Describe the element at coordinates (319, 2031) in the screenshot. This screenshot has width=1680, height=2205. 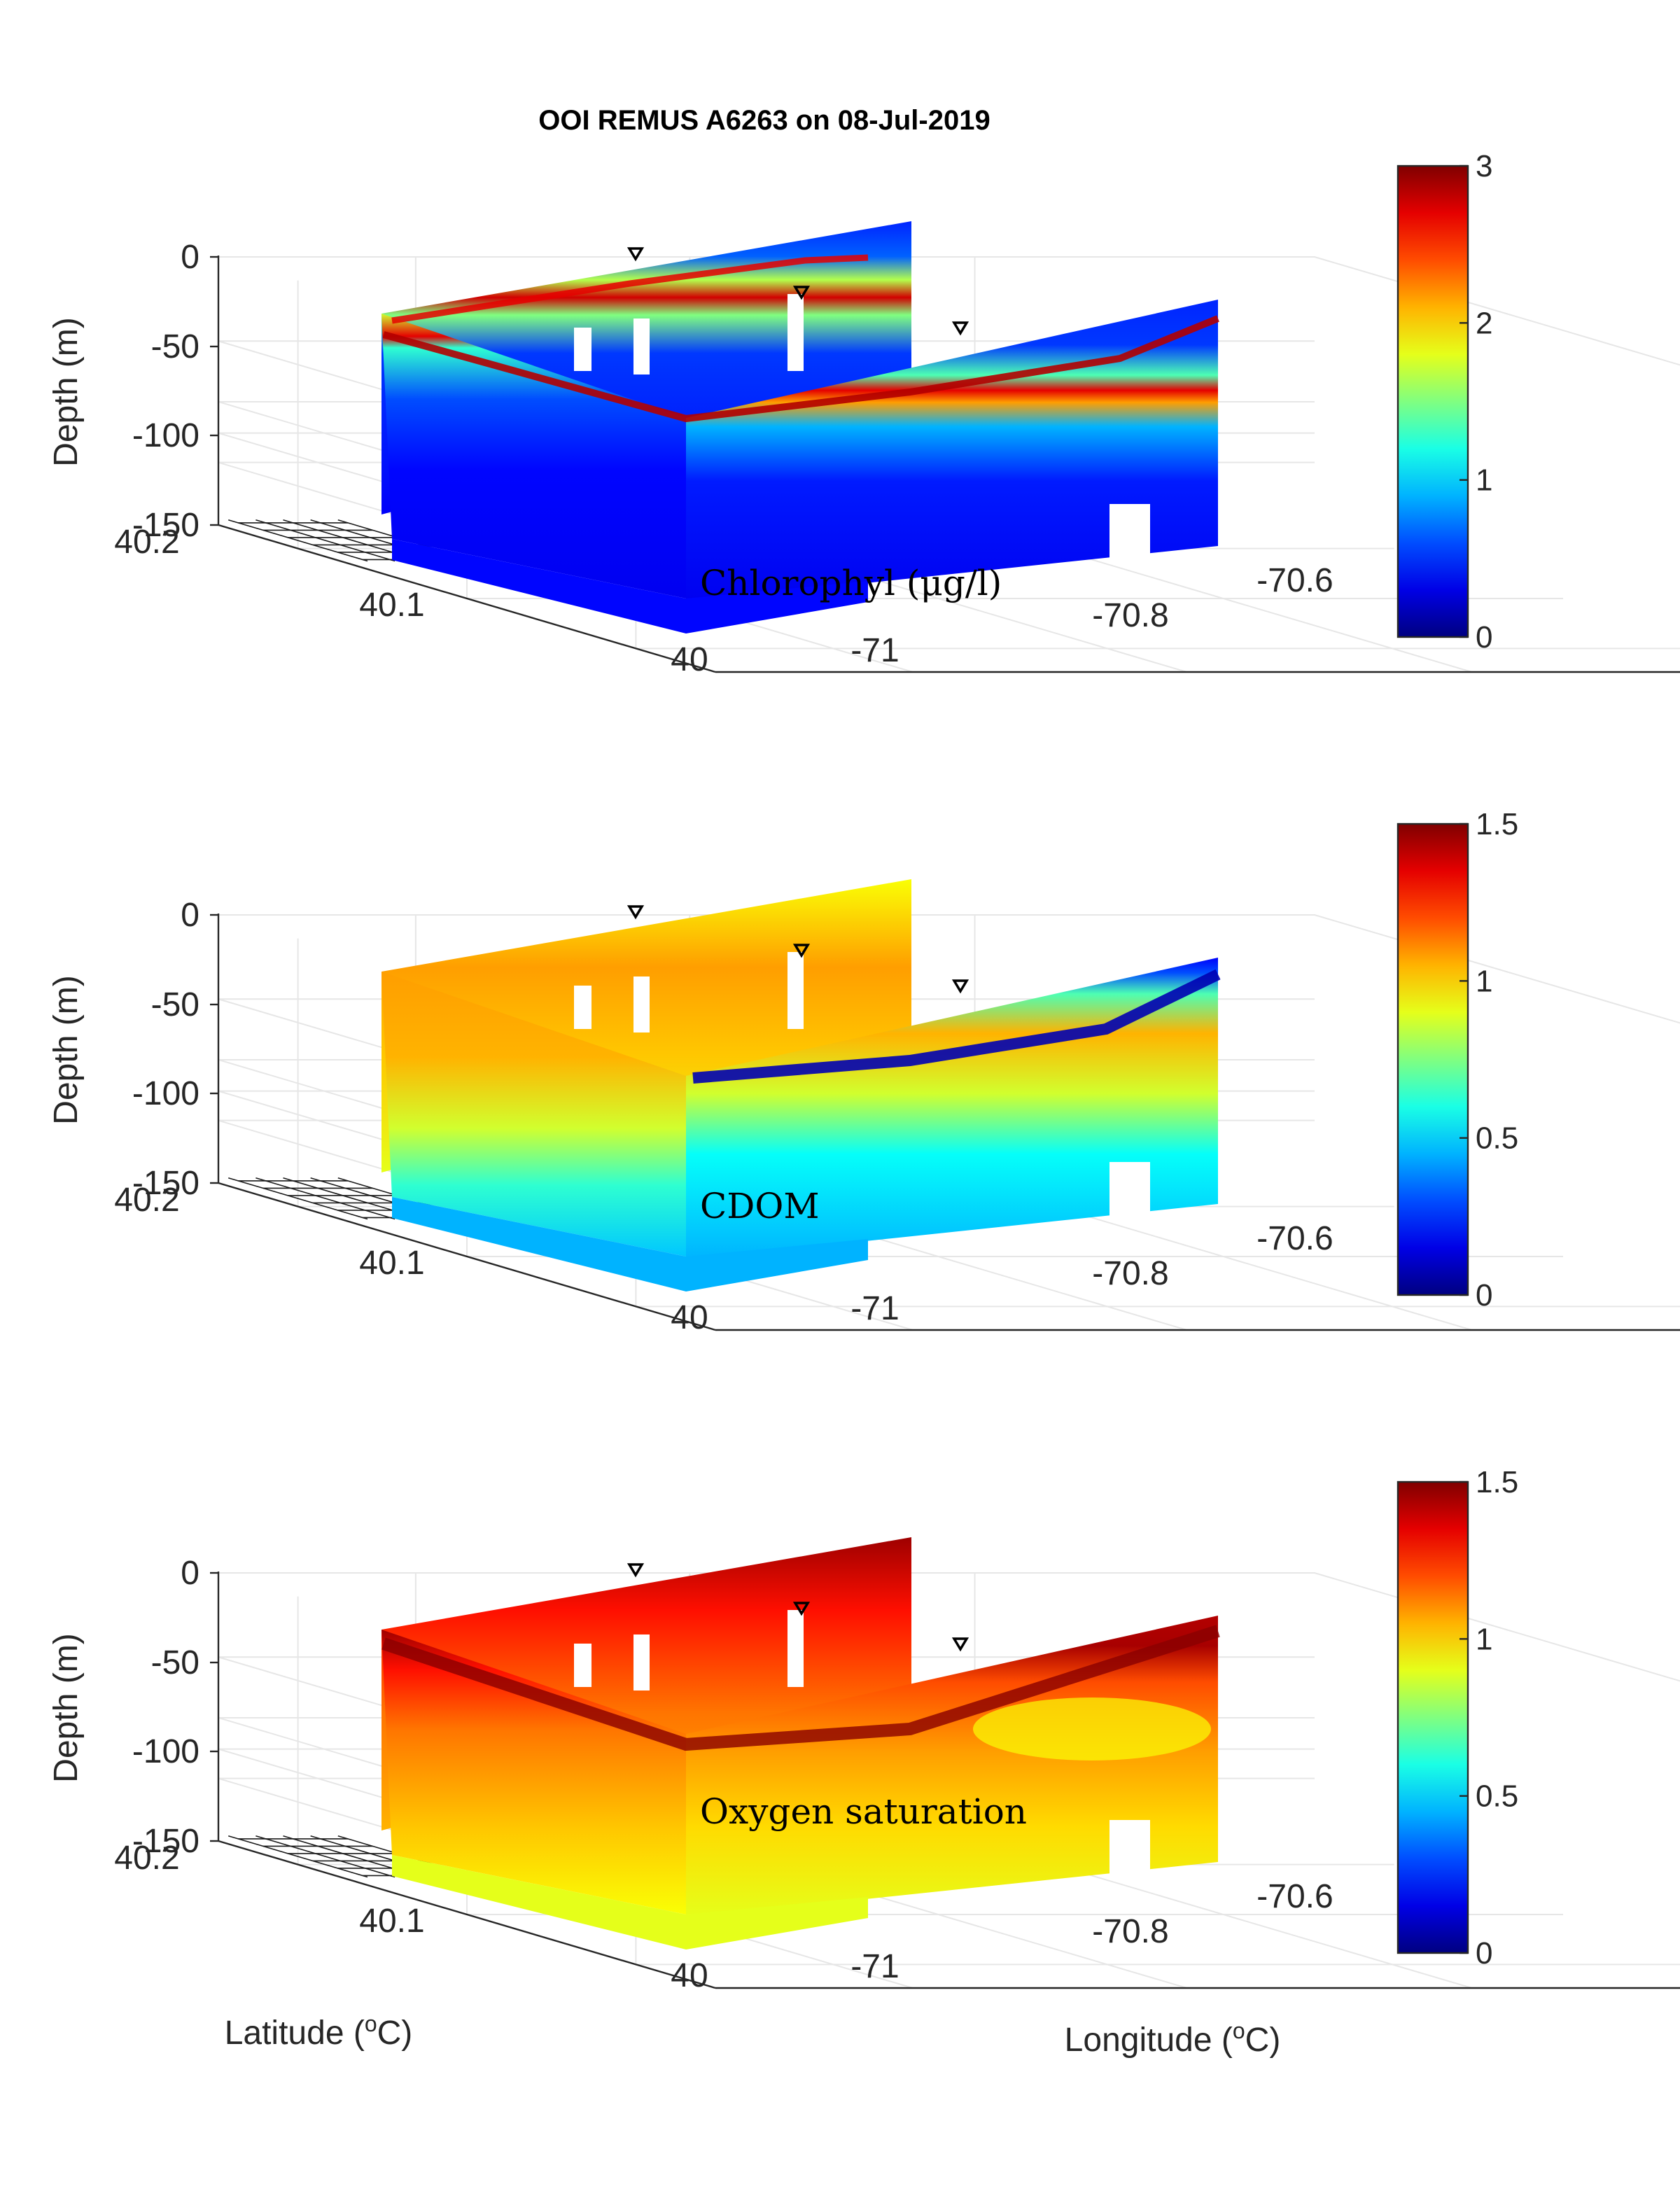
I see `latitude-axis-label: Latitude (oC)` at that location.